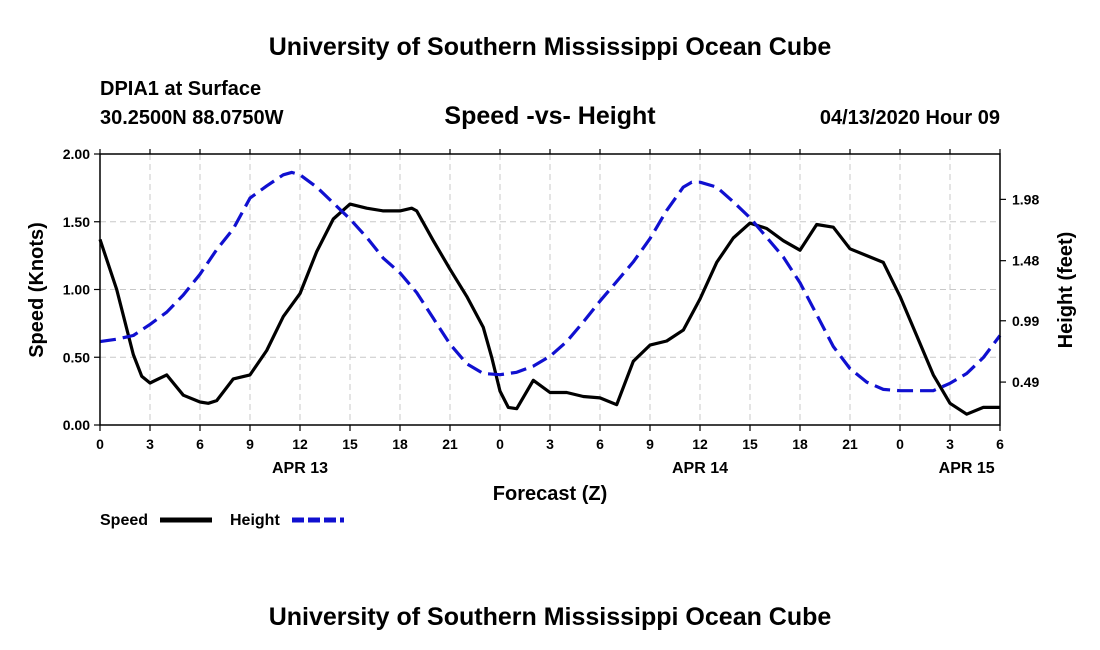 This screenshot has width=1100, height=650. Describe the element at coordinates (76, 357) in the screenshot. I see `y-tick-label-left: 0.50` at that location.